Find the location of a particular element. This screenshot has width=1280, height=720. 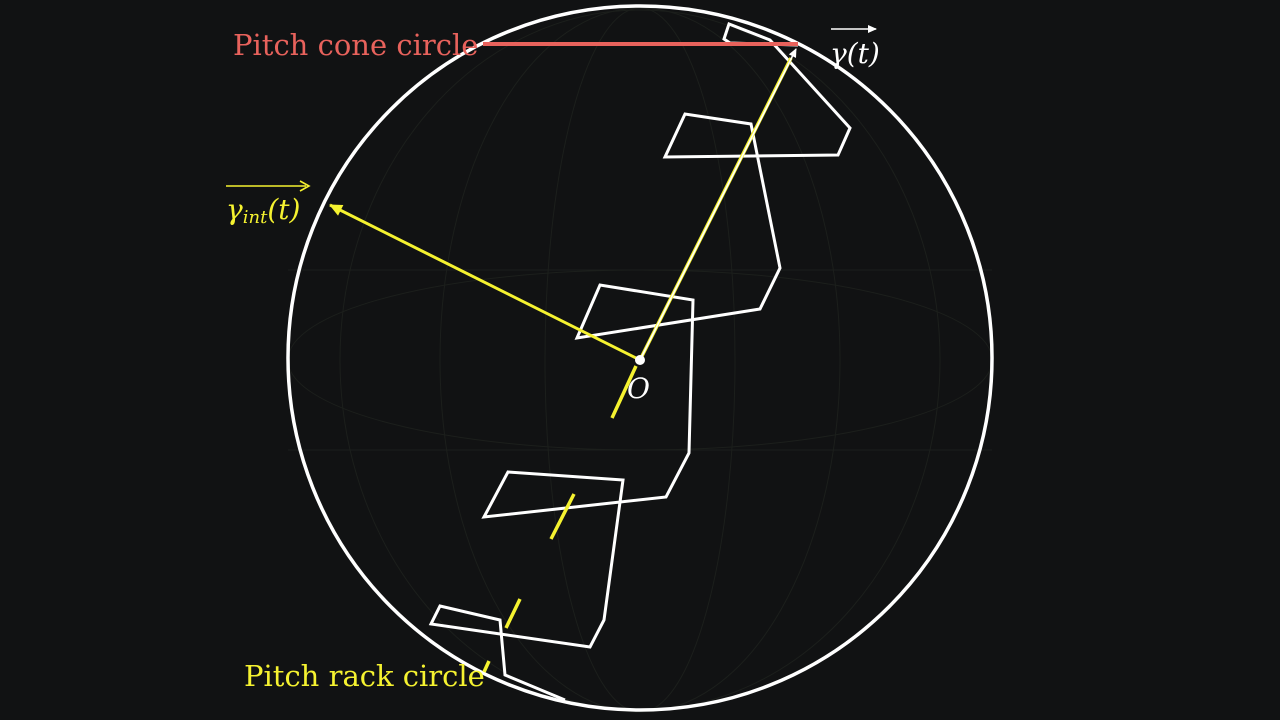

pitch-rack-label: Pitch rack circle is located at coordinates (364, 676).